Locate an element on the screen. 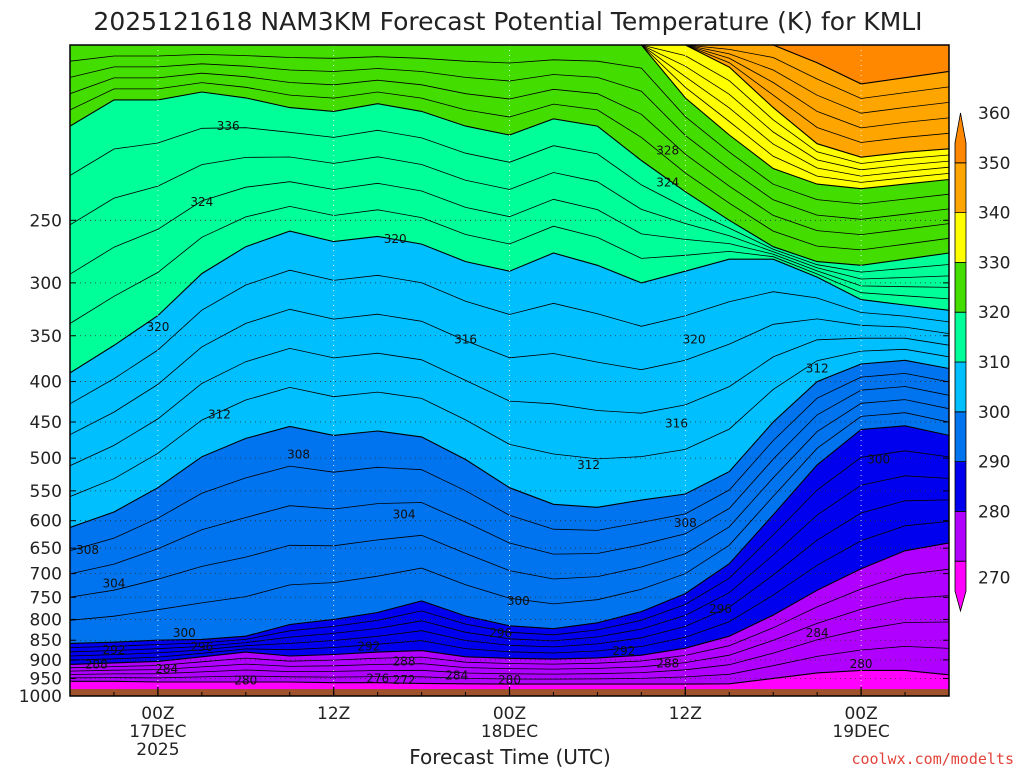 The width and height of the screenshot is (1024, 768). y-tick-label: 850 is located at coordinates (46, 641).